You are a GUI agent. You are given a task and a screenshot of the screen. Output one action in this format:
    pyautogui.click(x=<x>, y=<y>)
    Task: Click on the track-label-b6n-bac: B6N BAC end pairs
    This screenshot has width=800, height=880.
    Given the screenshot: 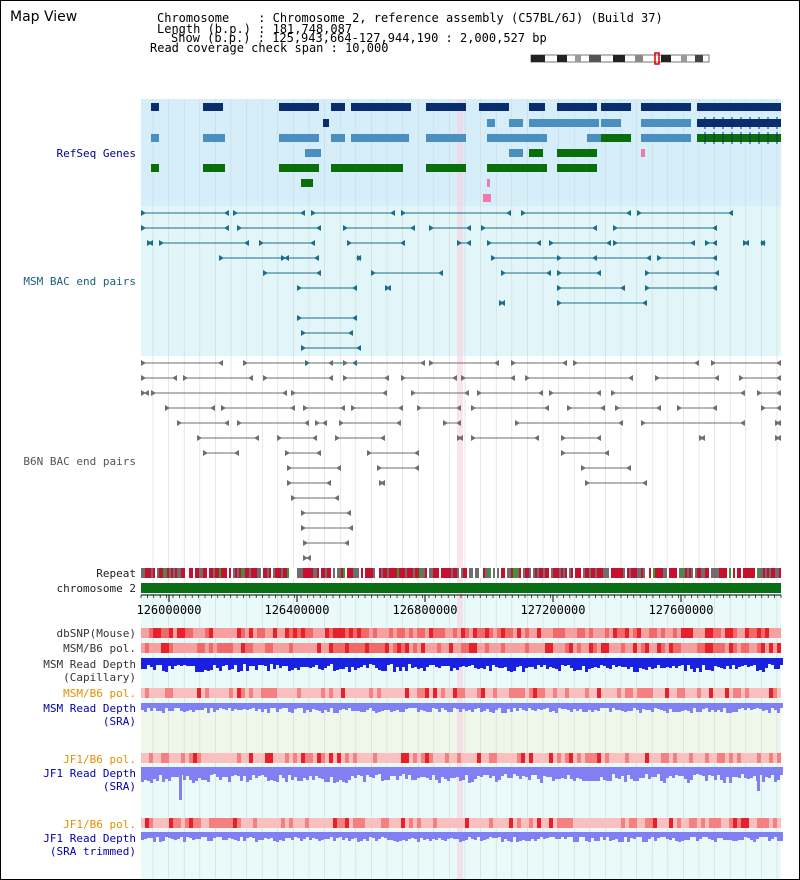 What is the action you would take?
    pyautogui.click(x=79, y=461)
    